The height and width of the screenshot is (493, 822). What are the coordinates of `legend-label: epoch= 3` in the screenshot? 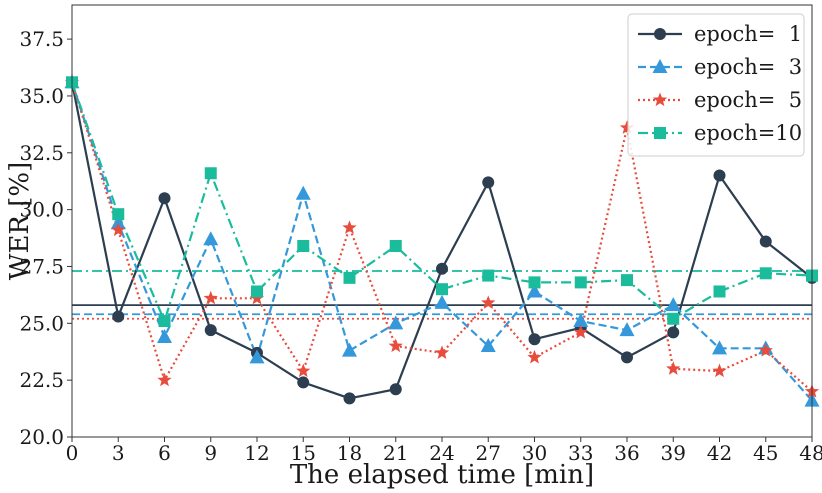 It's located at (748, 67).